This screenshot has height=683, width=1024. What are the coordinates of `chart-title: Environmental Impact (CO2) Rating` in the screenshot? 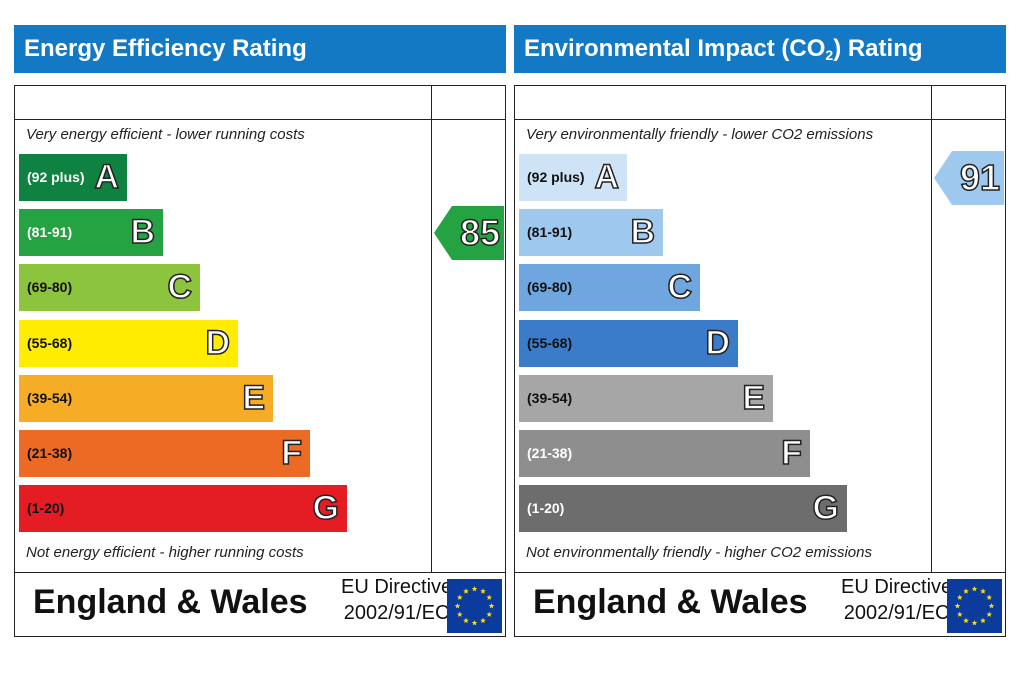 It's located at (760, 49).